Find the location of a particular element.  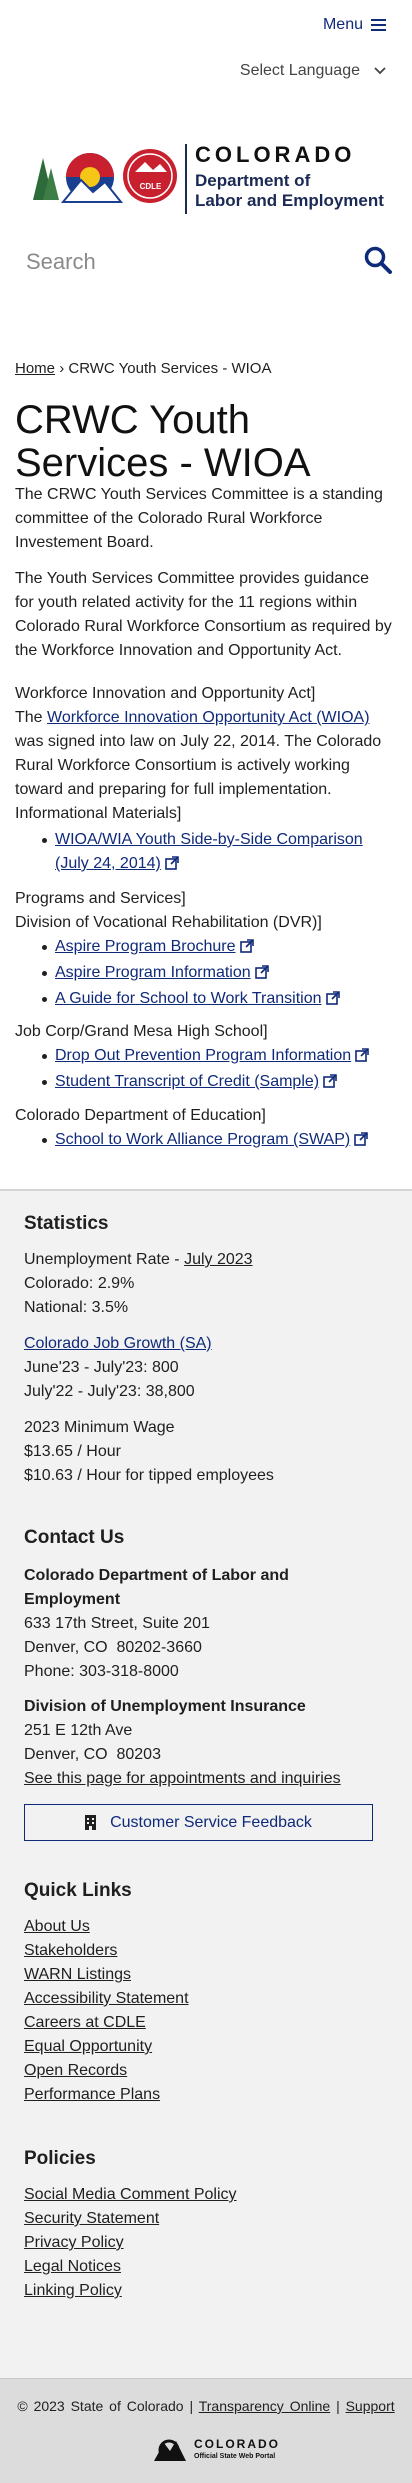

list-item: School to Work Alliance Program (SWAP) is located at coordinates (203, 1141).